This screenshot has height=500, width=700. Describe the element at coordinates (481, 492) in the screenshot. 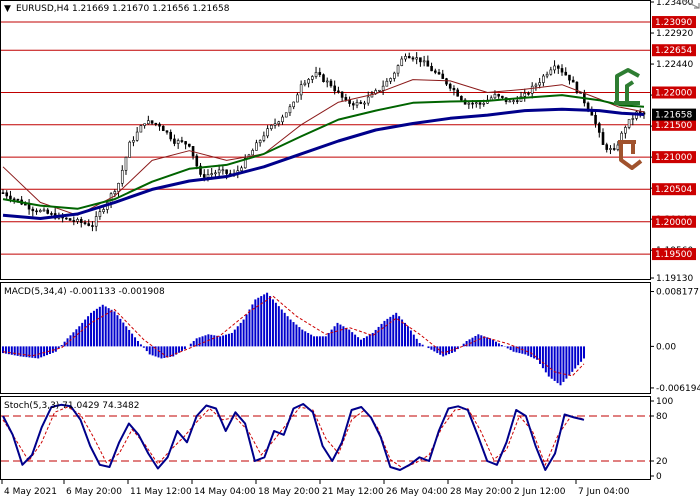

I see `time-tick-label: 28 May 20:00` at that location.